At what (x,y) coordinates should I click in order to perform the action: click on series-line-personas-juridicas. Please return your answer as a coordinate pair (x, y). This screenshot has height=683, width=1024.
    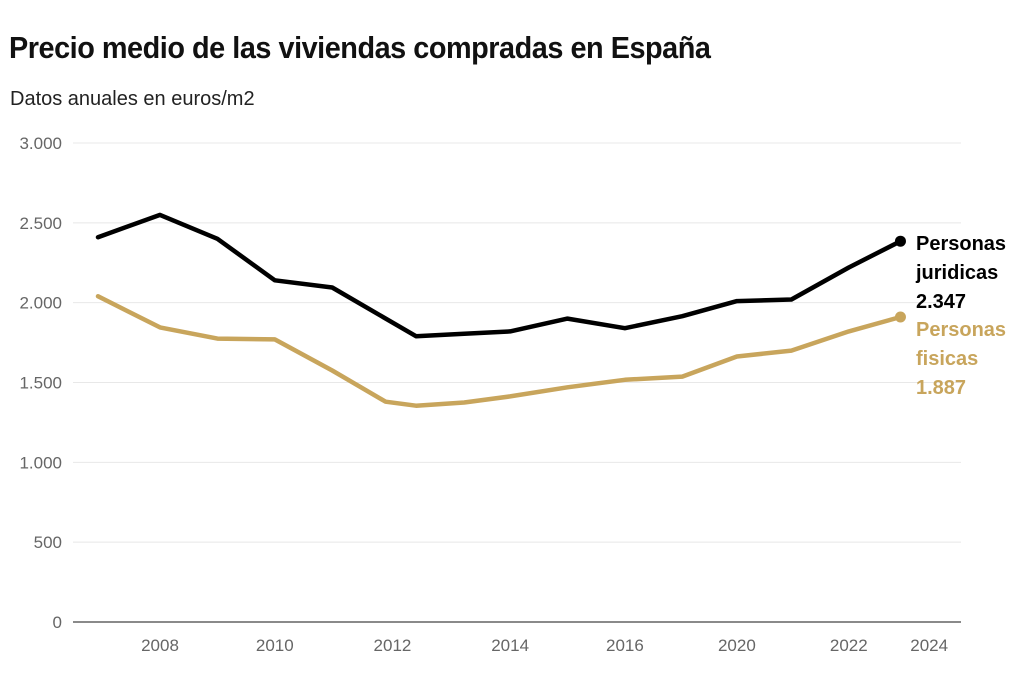
    Looking at the image, I should click on (499, 275).